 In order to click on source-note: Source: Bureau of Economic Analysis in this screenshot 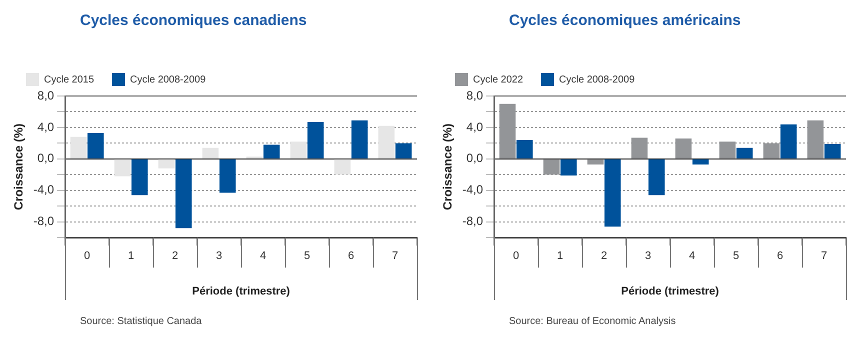, I will do `click(592, 321)`.